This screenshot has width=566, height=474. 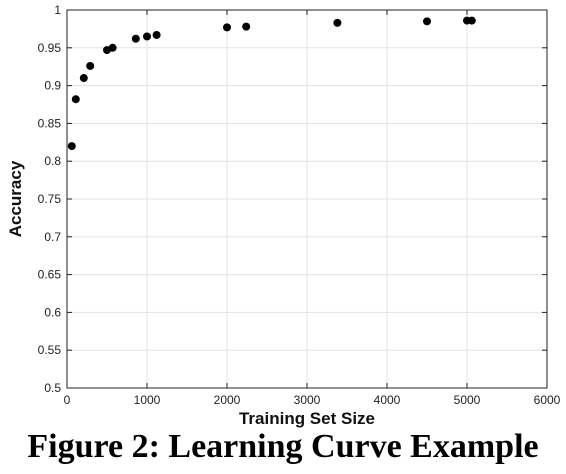 What do you see at coordinates (227, 400) in the screenshot?
I see `x-tick-label: 2000` at bounding box center [227, 400].